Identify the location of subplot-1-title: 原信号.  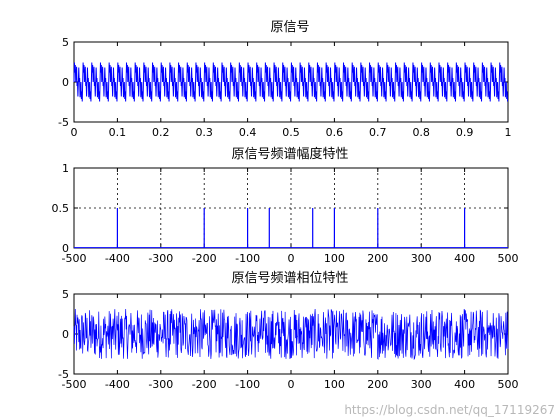
(289, 27).